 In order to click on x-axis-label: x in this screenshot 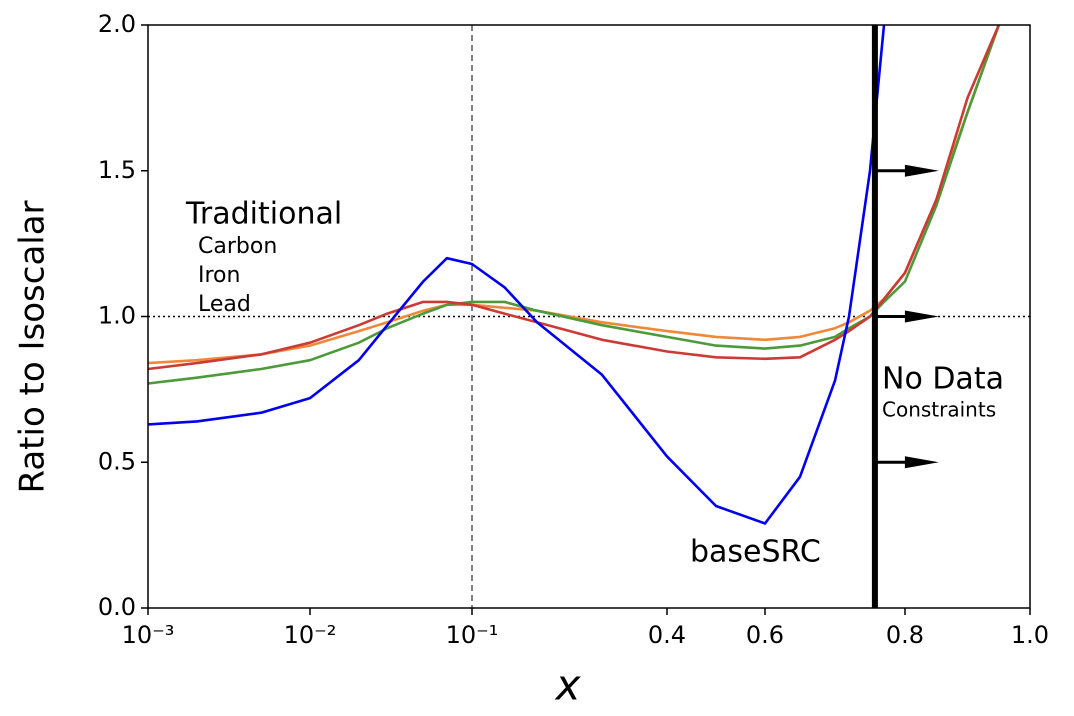, I will do `click(568, 685)`.